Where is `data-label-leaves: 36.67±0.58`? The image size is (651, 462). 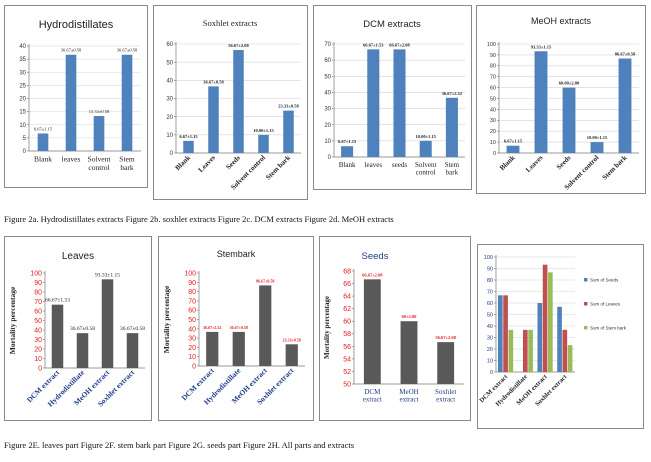 data-label-leaves: 36.67±0.58 is located at coordinates (213, 81).